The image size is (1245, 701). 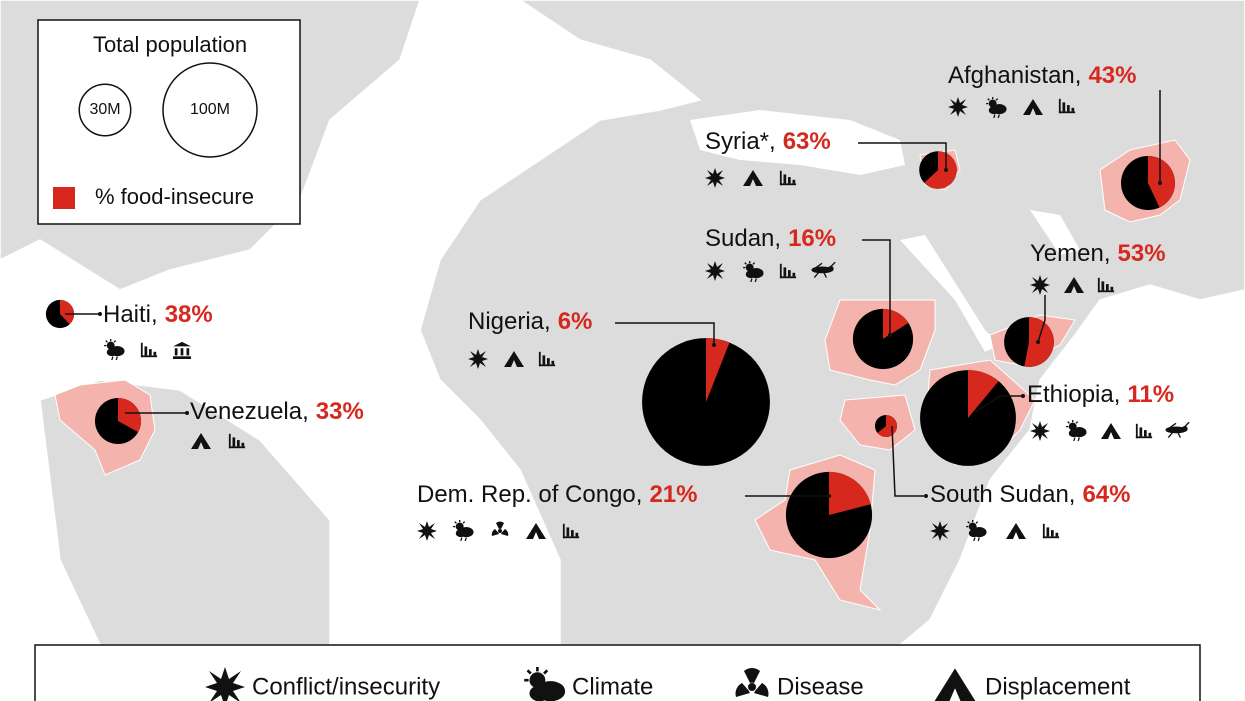 I want to click on country-name: Venezuela,, so click(x=249, y=411).